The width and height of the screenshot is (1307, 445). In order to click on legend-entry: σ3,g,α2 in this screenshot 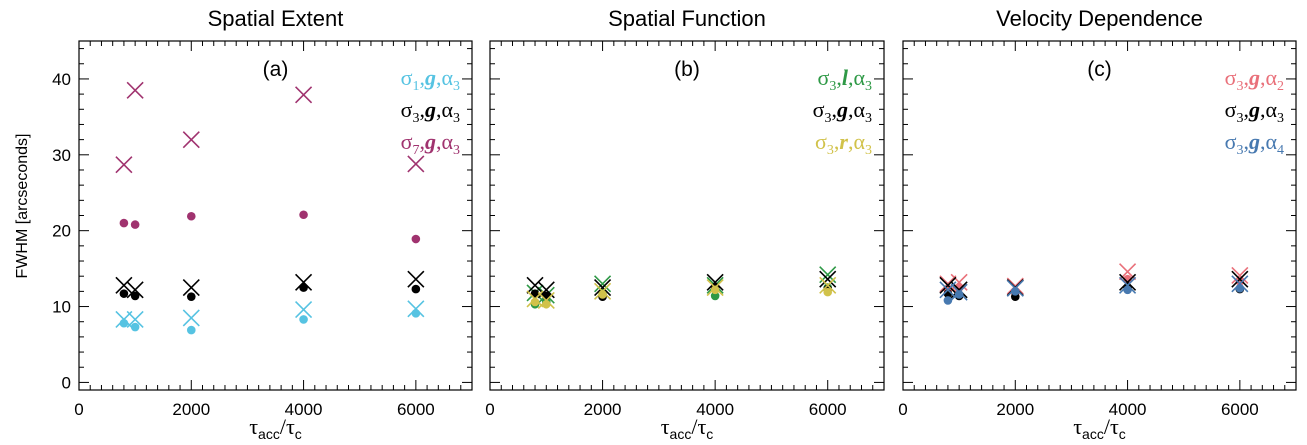, I will do `click(1254, 79)`.